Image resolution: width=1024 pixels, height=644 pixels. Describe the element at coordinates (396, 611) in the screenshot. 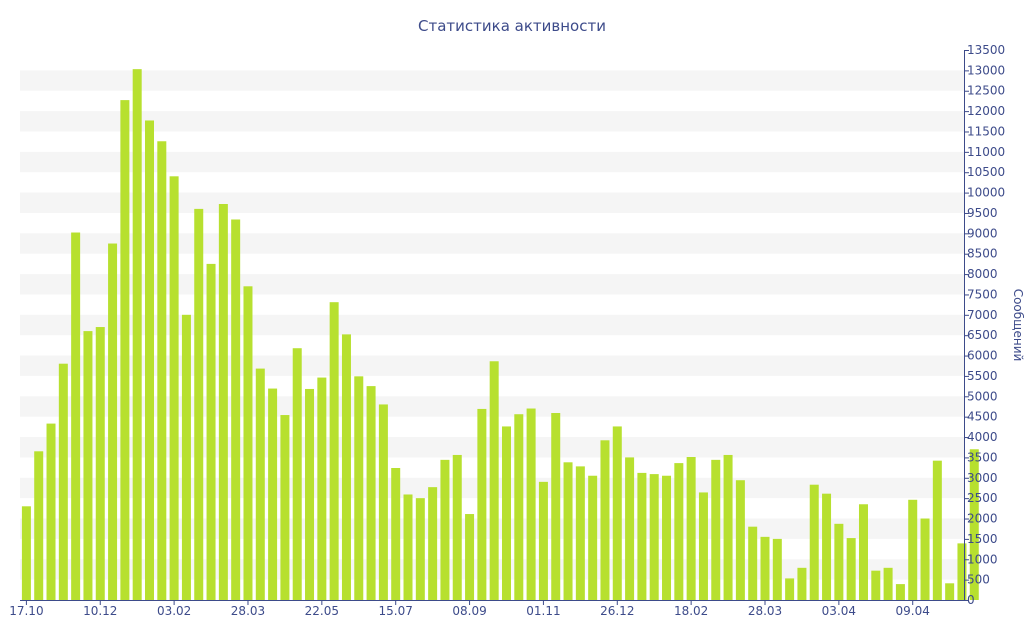

I see `x-tick-label: 15.07` at that location.